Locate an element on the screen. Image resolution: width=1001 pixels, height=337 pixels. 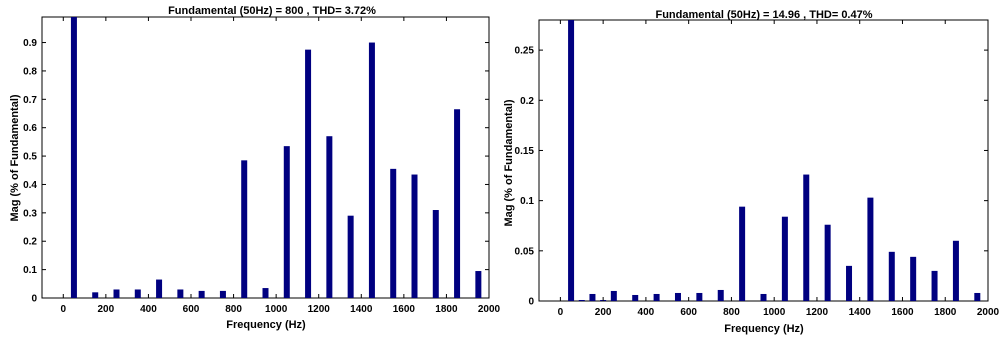
y-tick-label: 0.15 is located at coordinates (525, 151).